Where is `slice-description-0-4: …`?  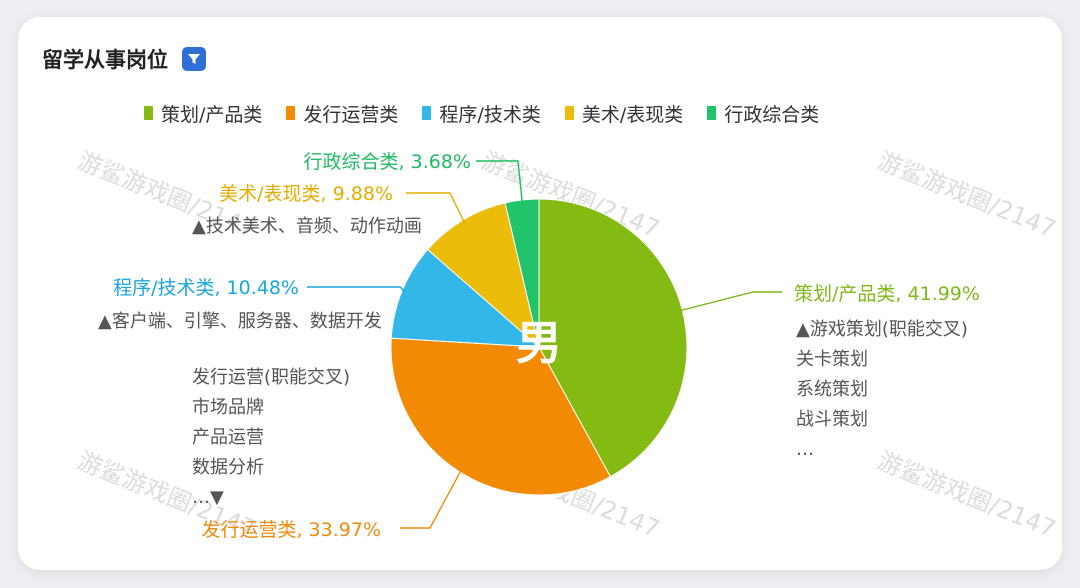
slice-description-0-4: … is located at coordinates (805, 449).